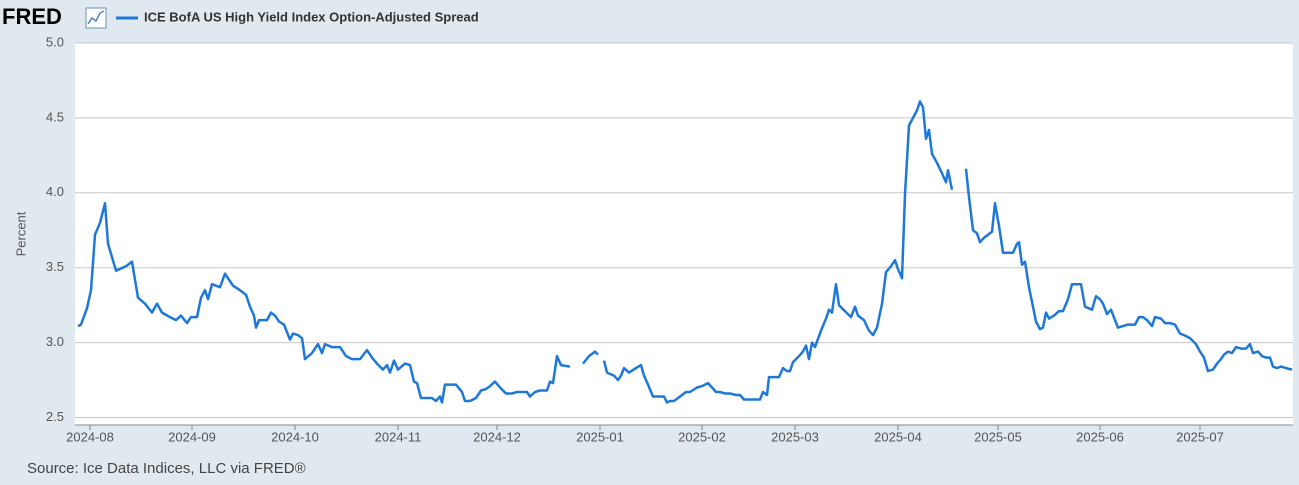 Image resolution: width=1299 pixels, height=485 pixels. What do you see at coordinates (295, 436) in the screenshot?
I see `x-tick-label: 2024-10` at bounding box center [295, 436].